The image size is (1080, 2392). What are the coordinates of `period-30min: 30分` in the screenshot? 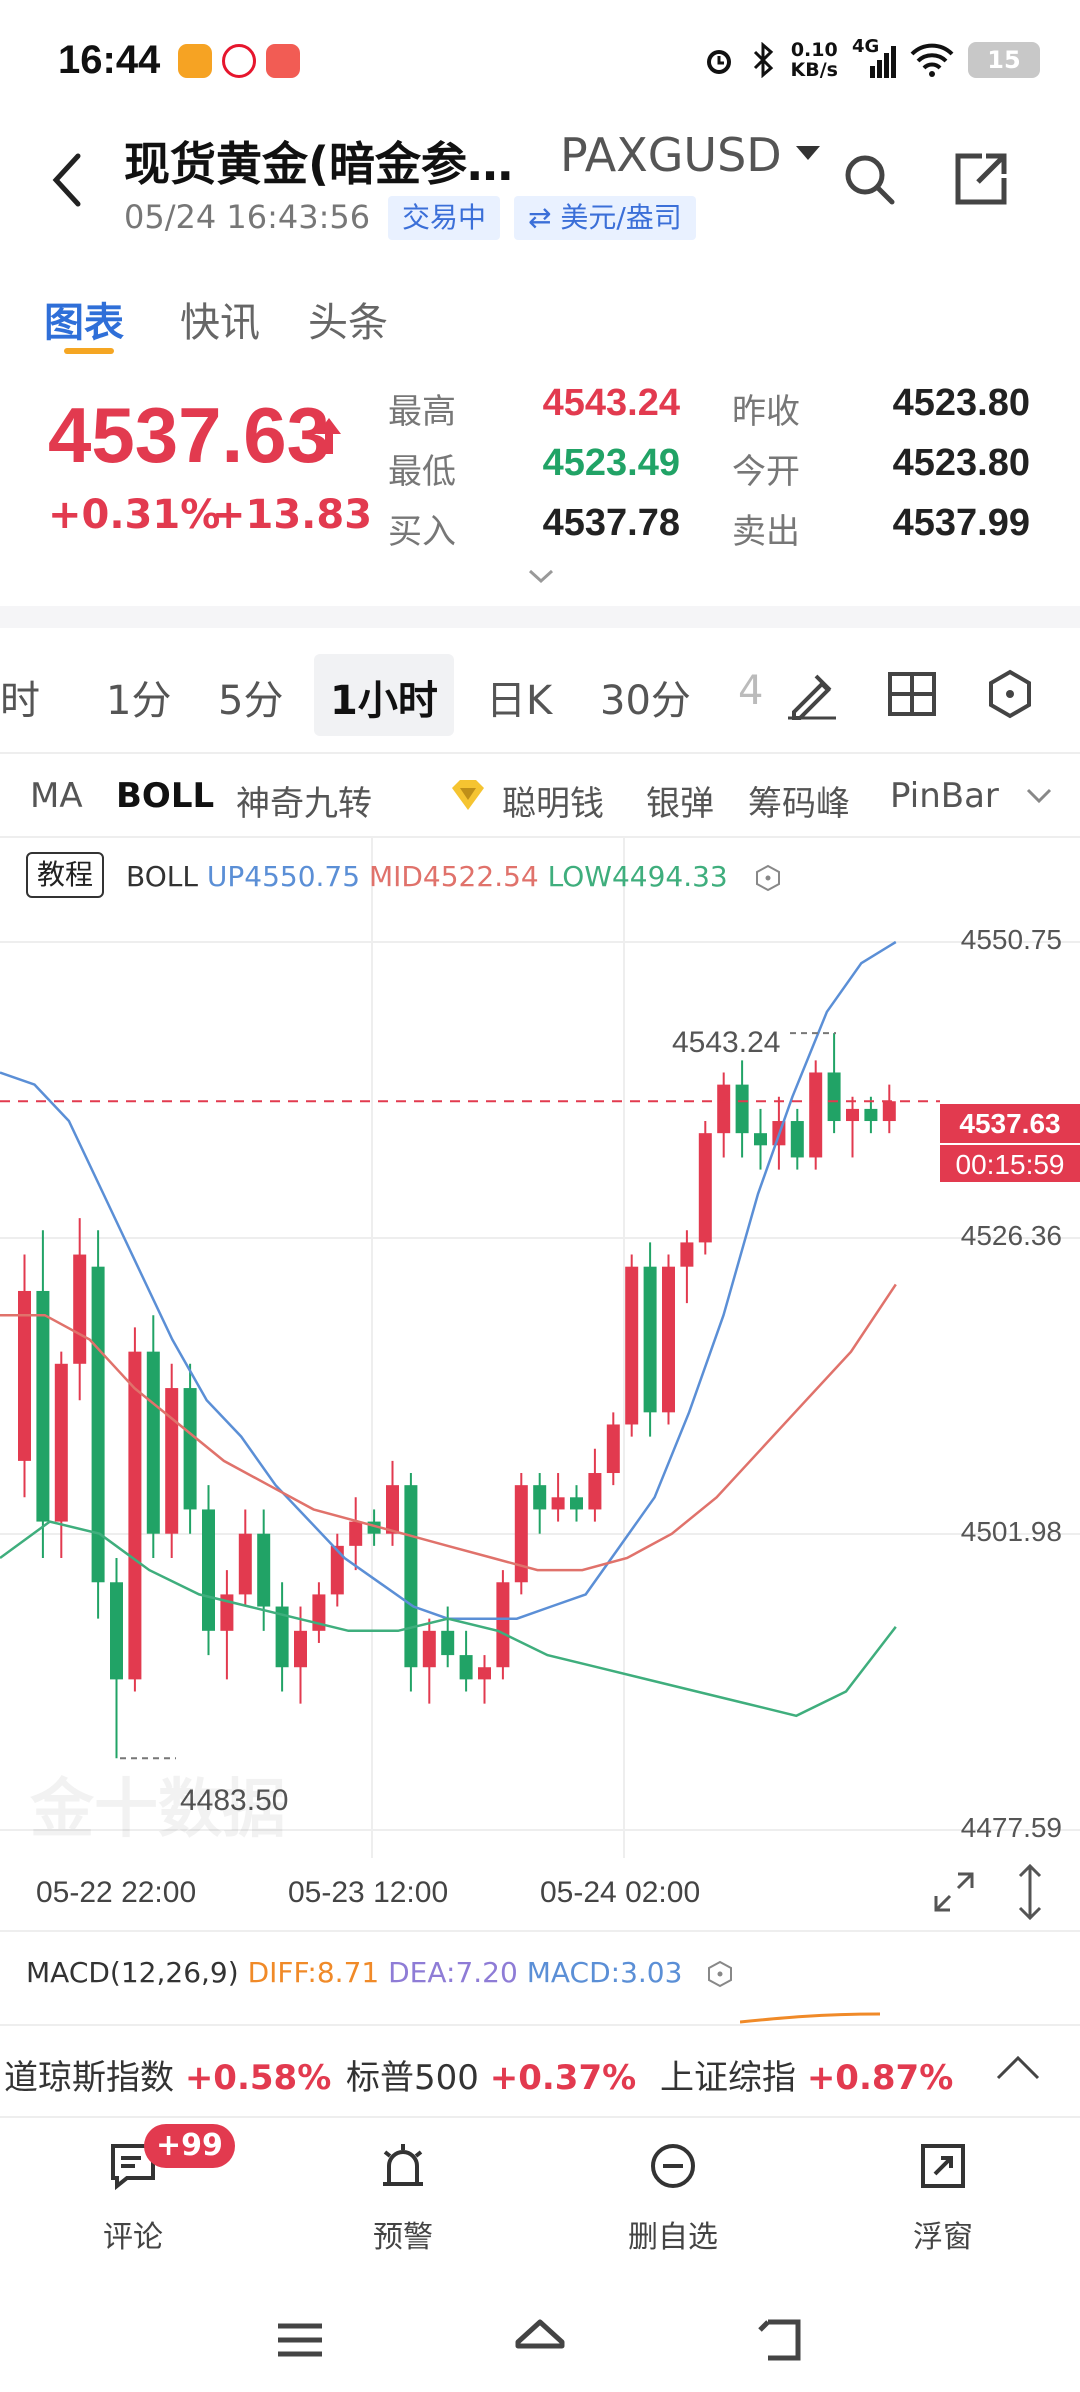 It's located at (645, 701).